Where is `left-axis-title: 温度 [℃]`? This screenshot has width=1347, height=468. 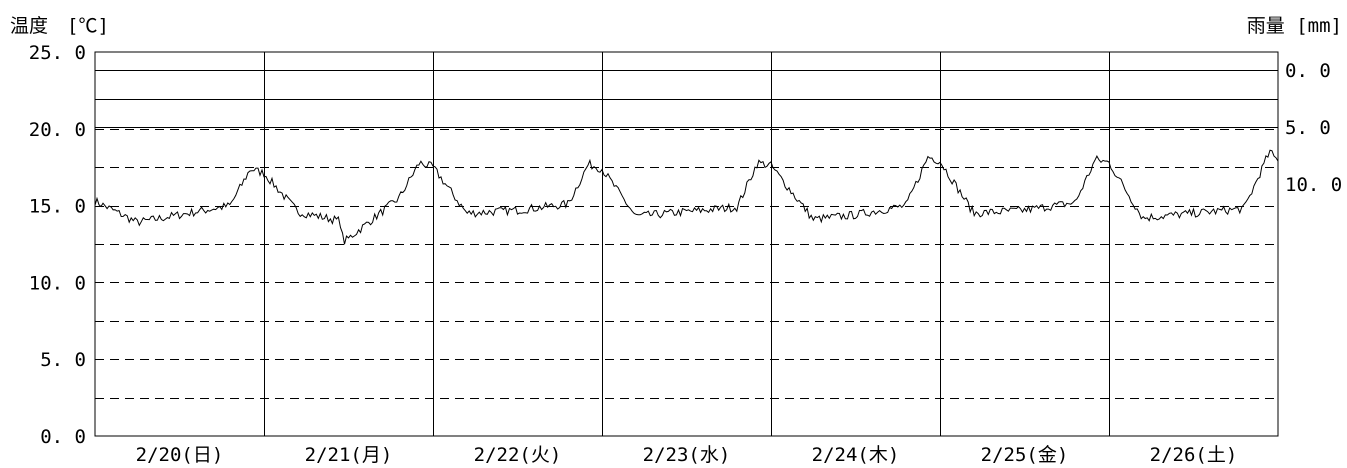
left-axis-title: 温度 [℃] is located at coordinates (59, 26).